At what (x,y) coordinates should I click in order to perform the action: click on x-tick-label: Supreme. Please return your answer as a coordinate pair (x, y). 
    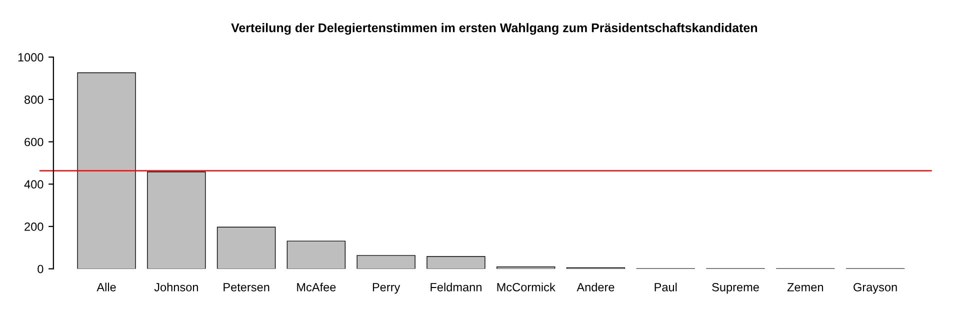
    Looking at the image, I should click on (735, 288).